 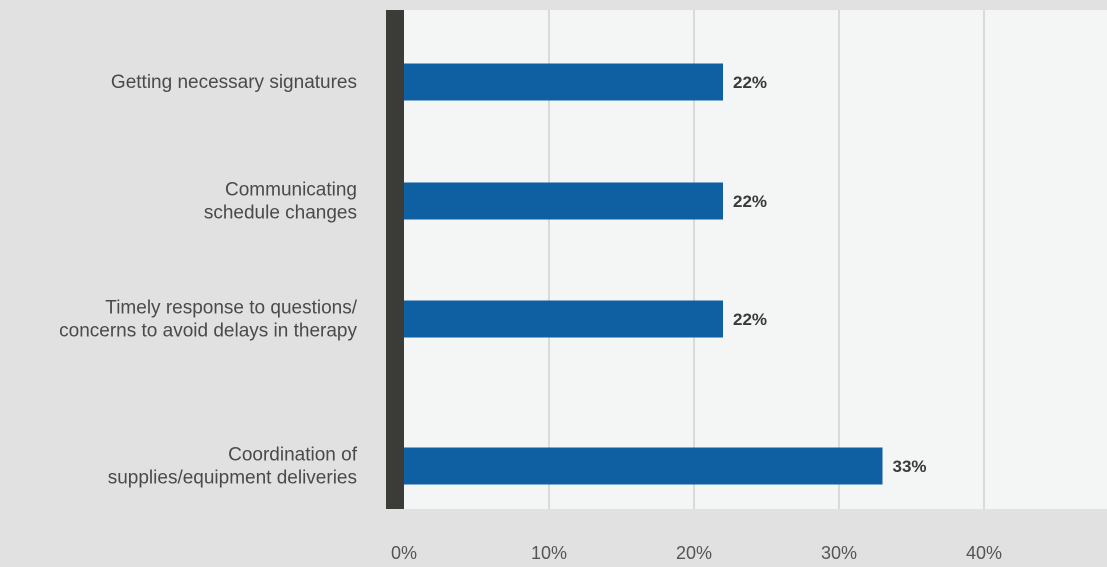 I want to click on value-label-1: 22%, so click(x=750, y=201).